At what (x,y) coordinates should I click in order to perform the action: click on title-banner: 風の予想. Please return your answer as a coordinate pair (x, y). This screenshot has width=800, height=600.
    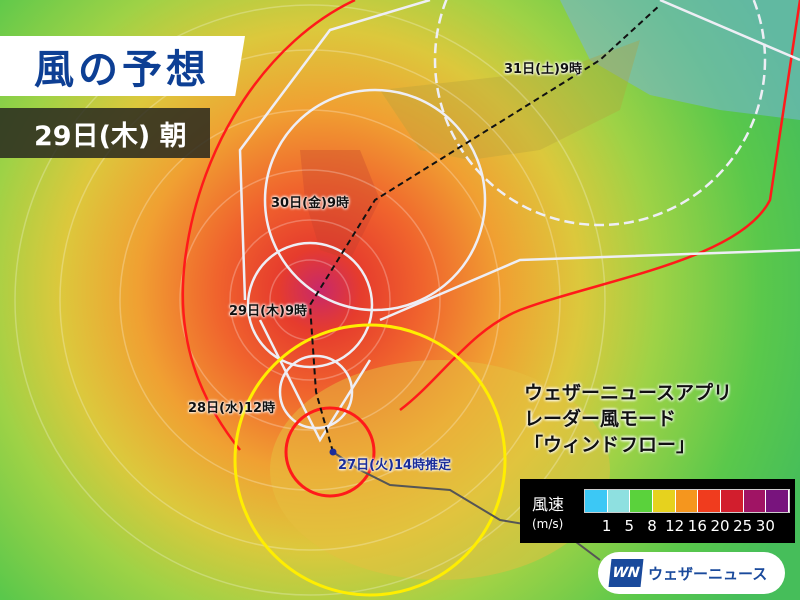
    Looking at the image, I should click on (122, 66).